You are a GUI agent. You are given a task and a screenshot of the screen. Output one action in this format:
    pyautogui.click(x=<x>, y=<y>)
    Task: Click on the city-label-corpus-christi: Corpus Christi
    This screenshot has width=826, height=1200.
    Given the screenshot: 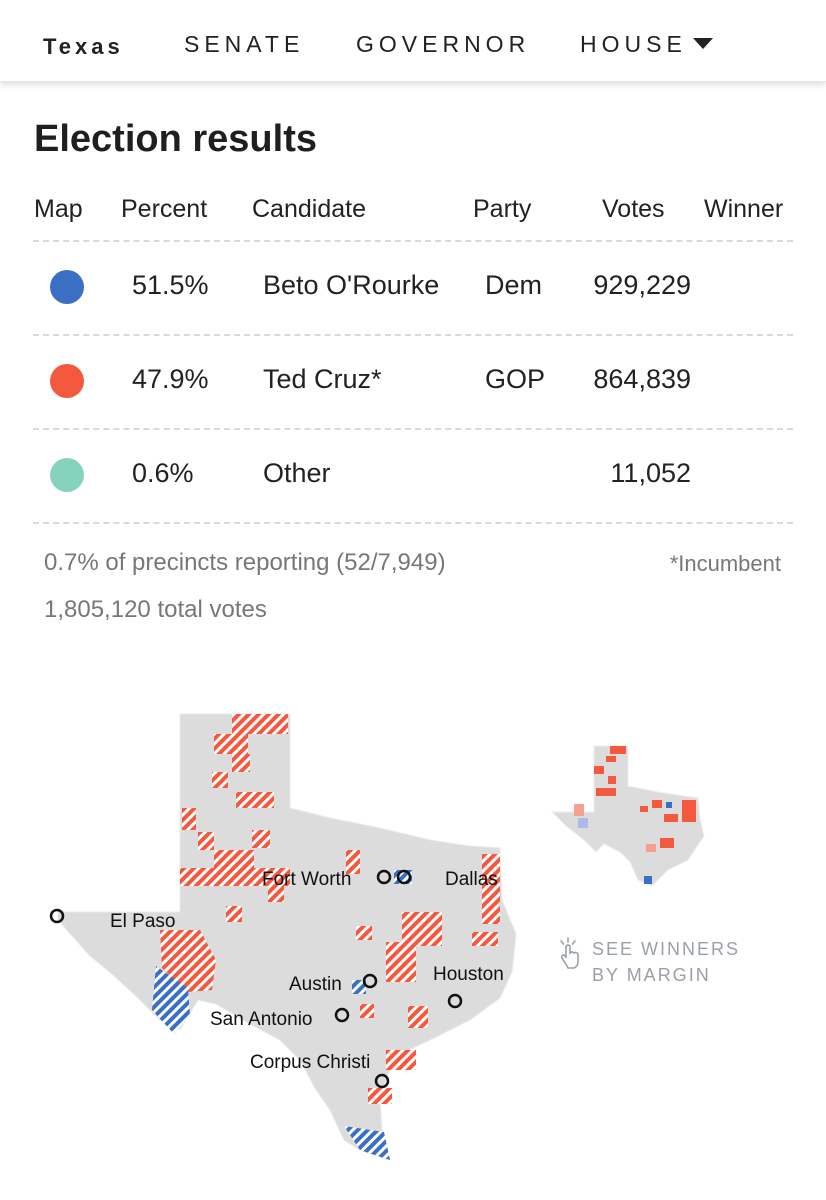 What is the action you would take?
    pyautogui.click(x=310, y=1062)
    